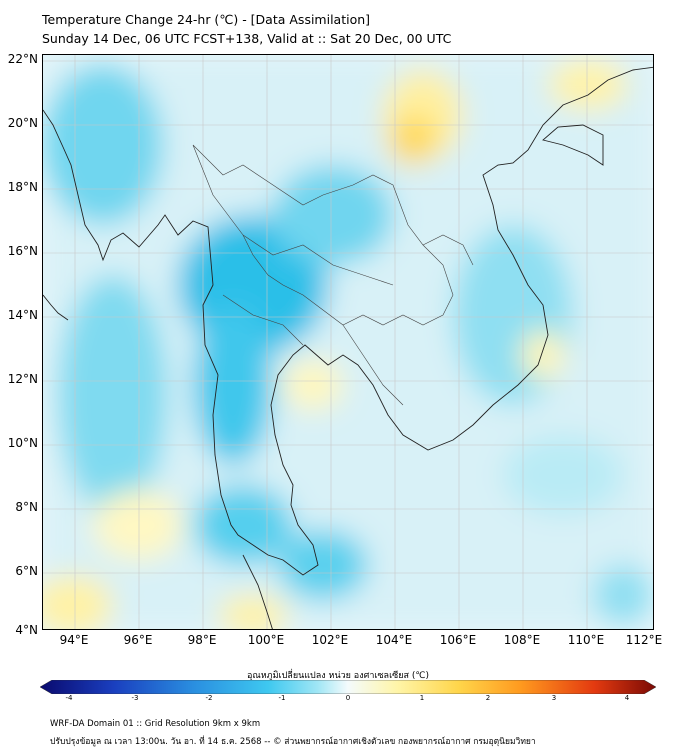 This screenshot has width=676, height=756. I want to click on lat-label: 14°N, so click(22, 315).